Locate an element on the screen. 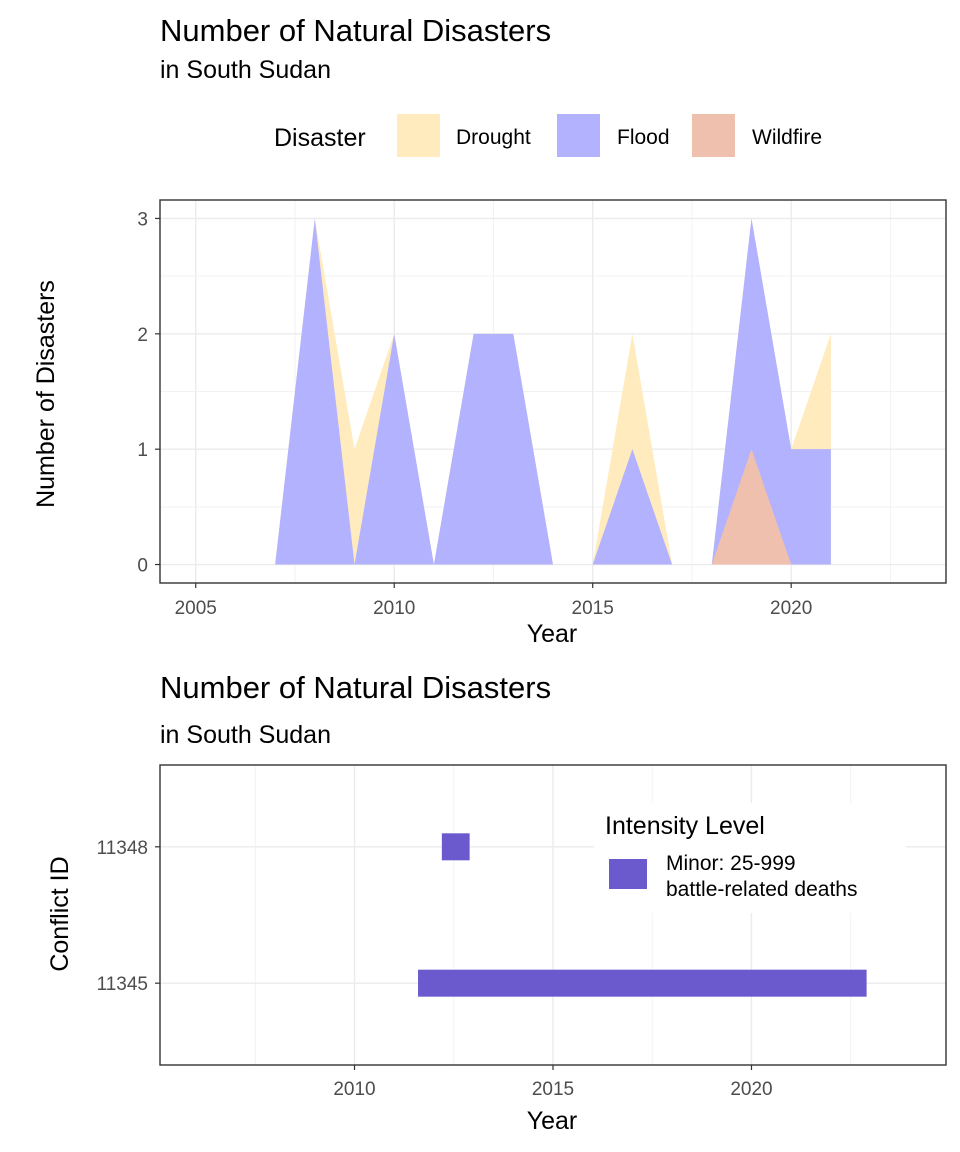 Image resolution: width=960 pixels, height=1152 pixels. conflict-legend-background is located at coordinates (750, 858).